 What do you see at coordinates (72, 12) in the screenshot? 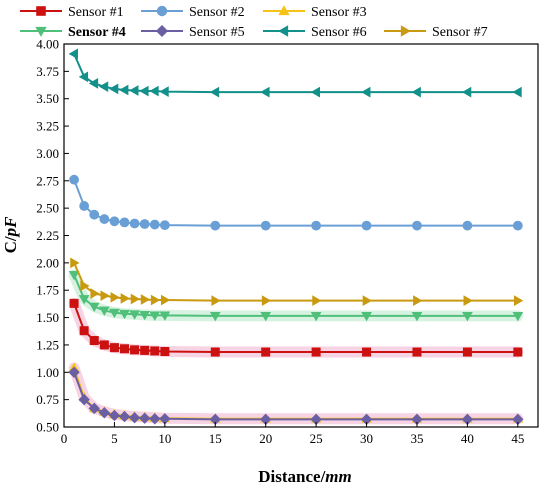
I see `legend-item: Sensor #1` at bounding box center [72, 12].